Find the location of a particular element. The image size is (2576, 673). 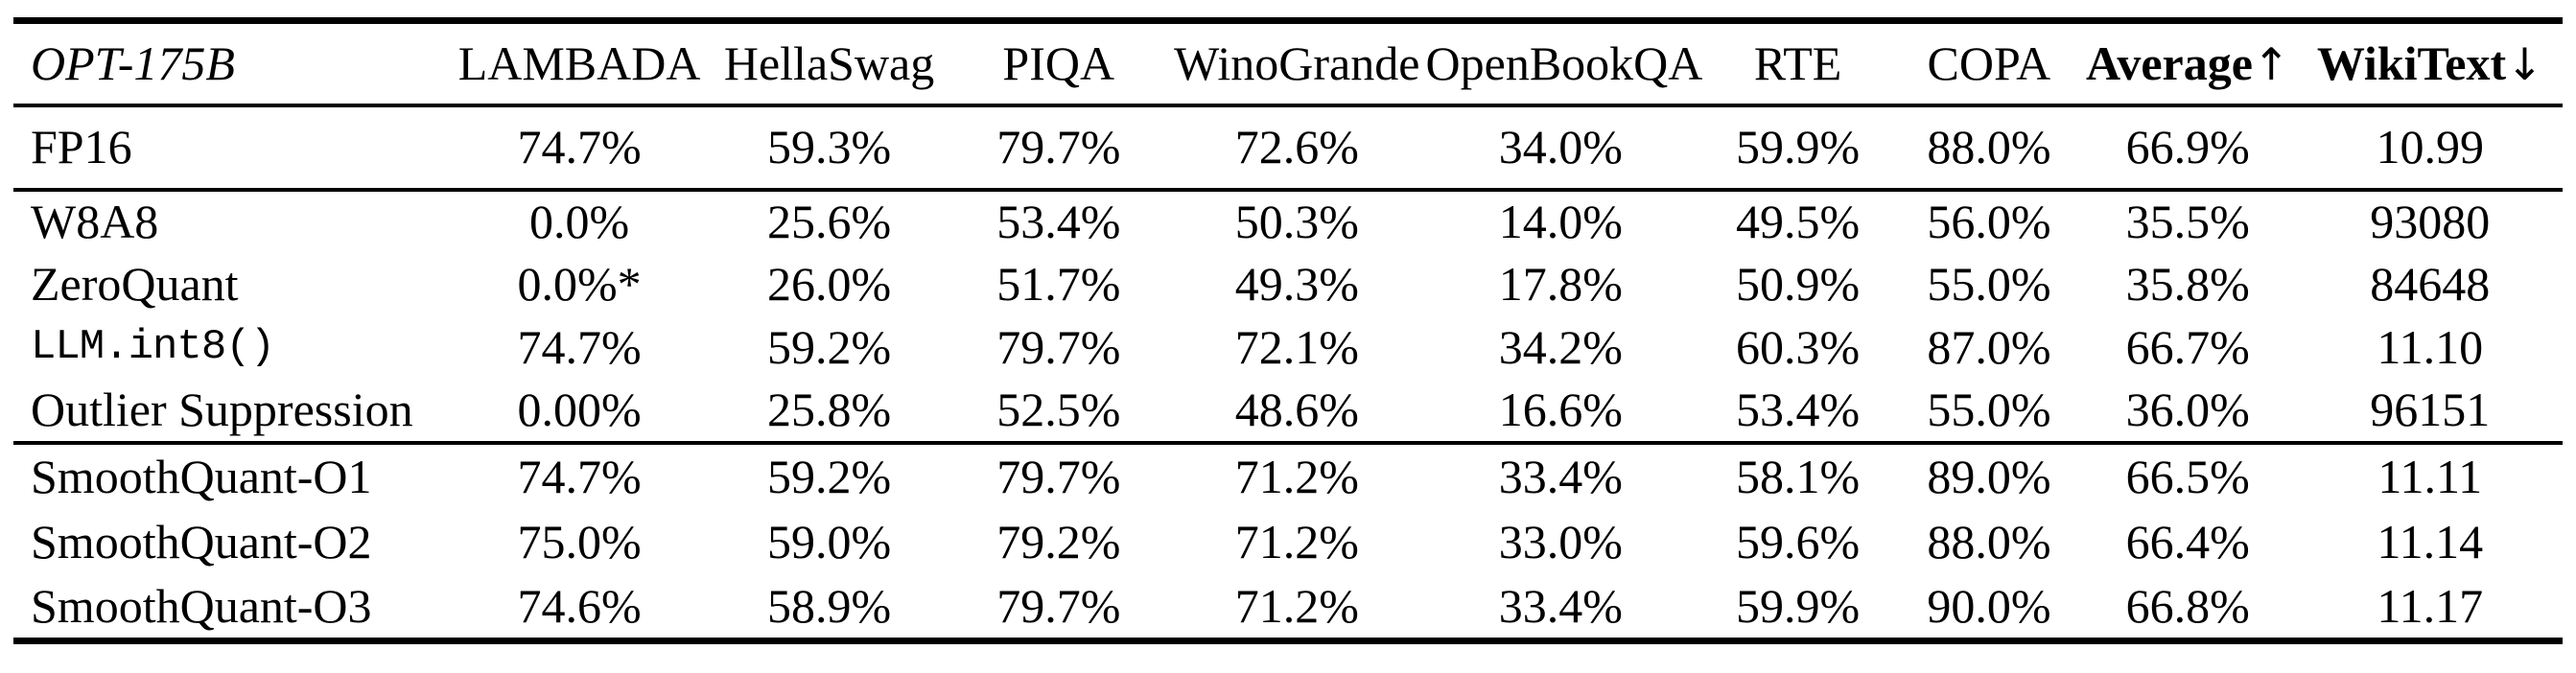

col-header-label: PIQA is located at coordinates (1058, 63).